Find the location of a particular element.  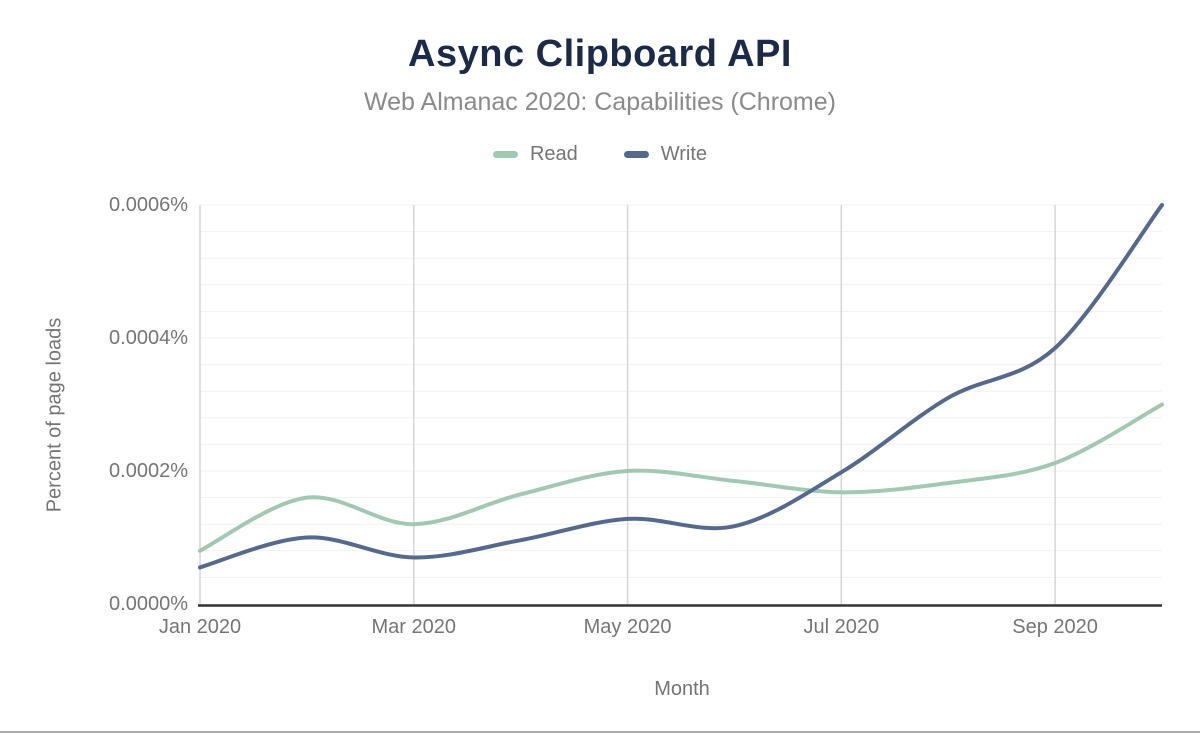

read-series-swatch-icon is located at coordinates (505, 154).